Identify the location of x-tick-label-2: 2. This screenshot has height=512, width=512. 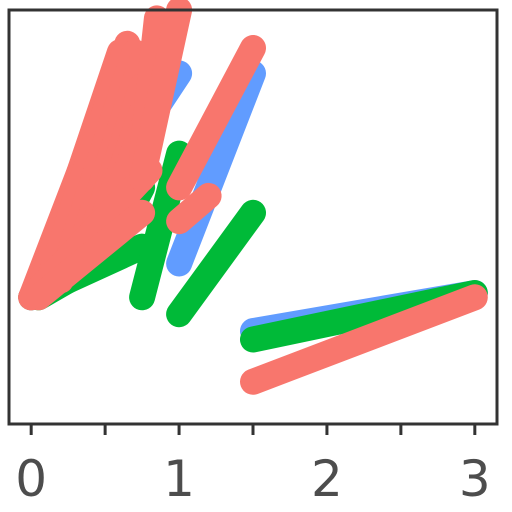
(327, 479).